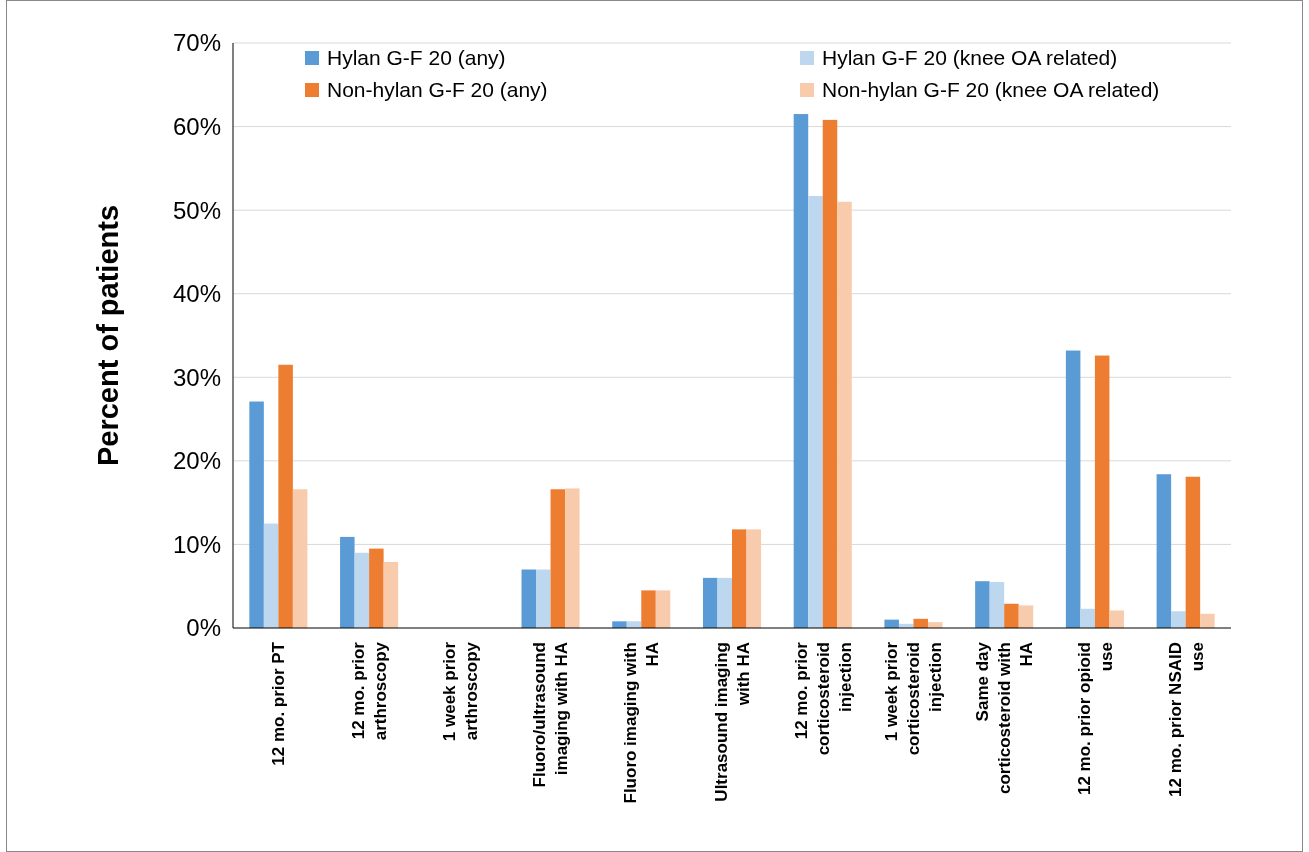 Image resolution: width=1309 pixels, height=852 pixels. I want to click on y-tick-label: 30%, so click(196, 377).